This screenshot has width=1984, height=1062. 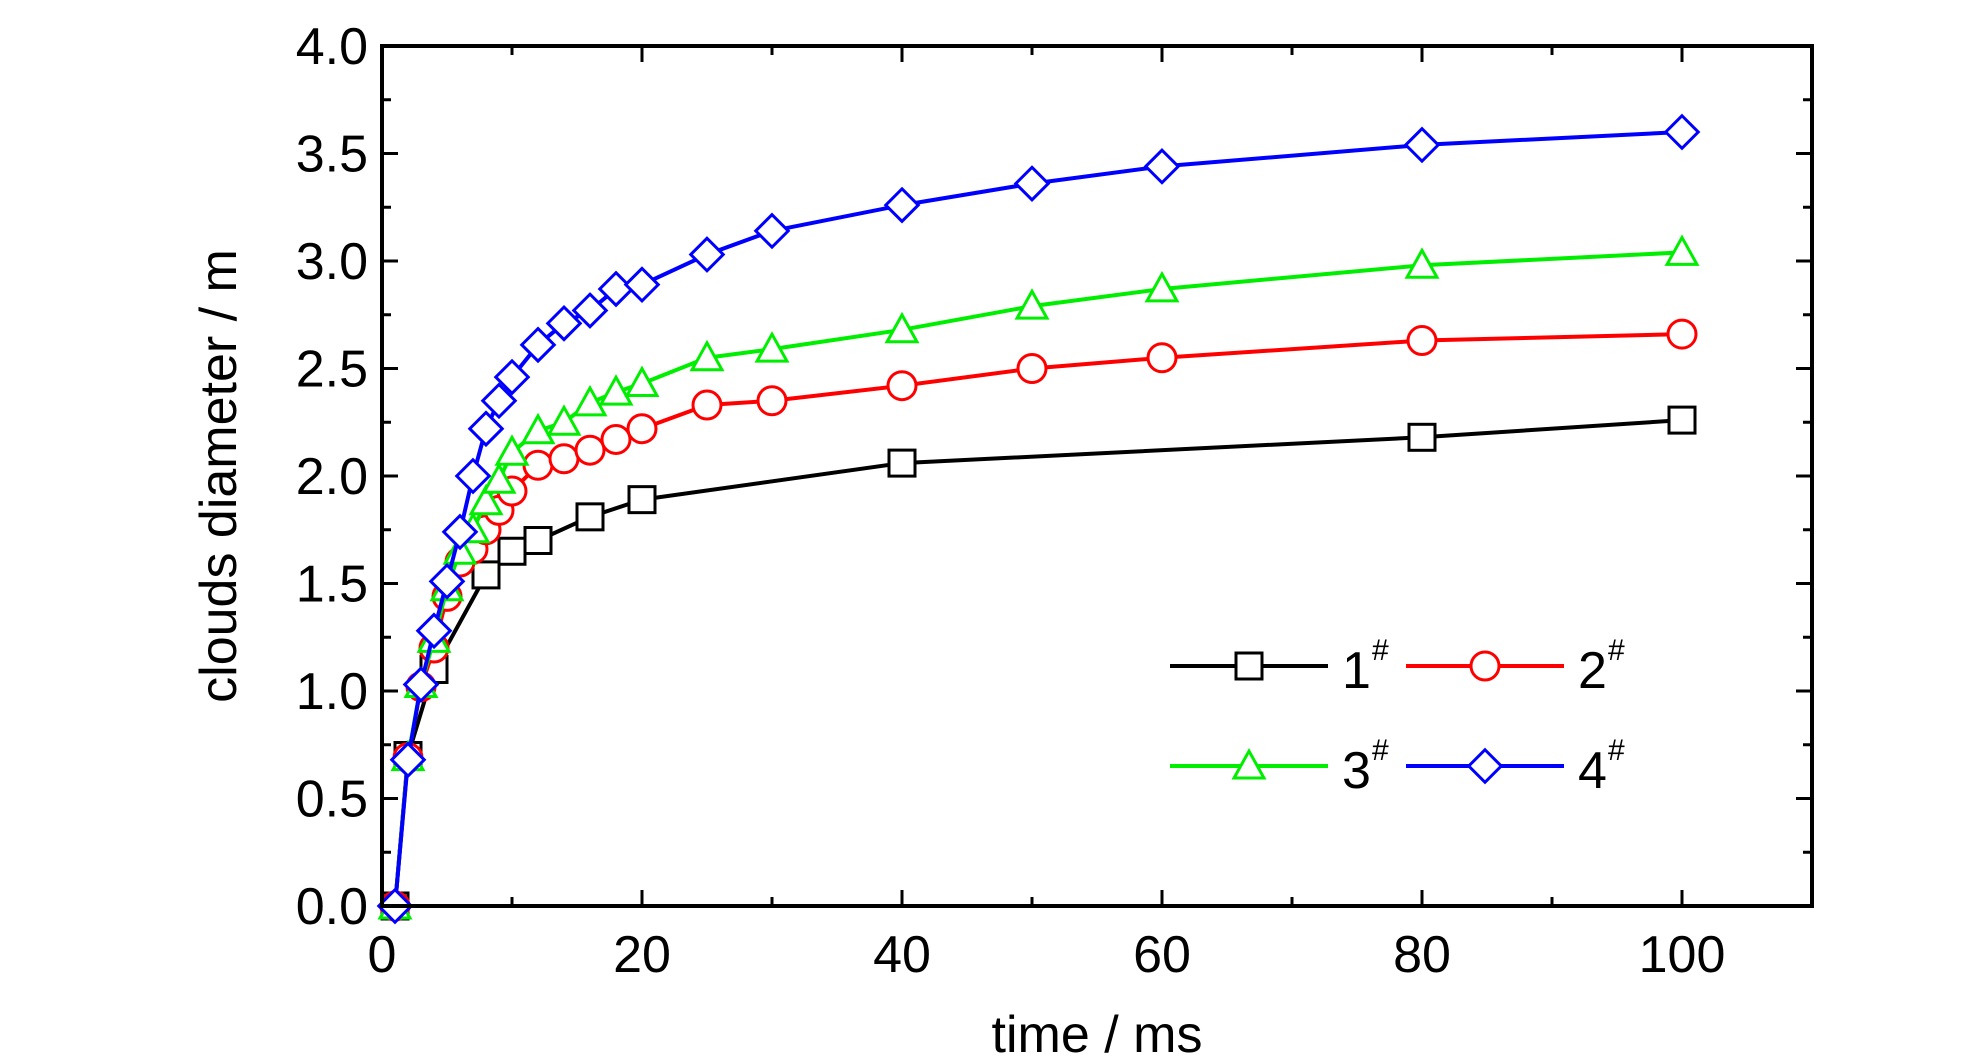 I want to click on legend-label: 3, so click(x=1356, y=771).